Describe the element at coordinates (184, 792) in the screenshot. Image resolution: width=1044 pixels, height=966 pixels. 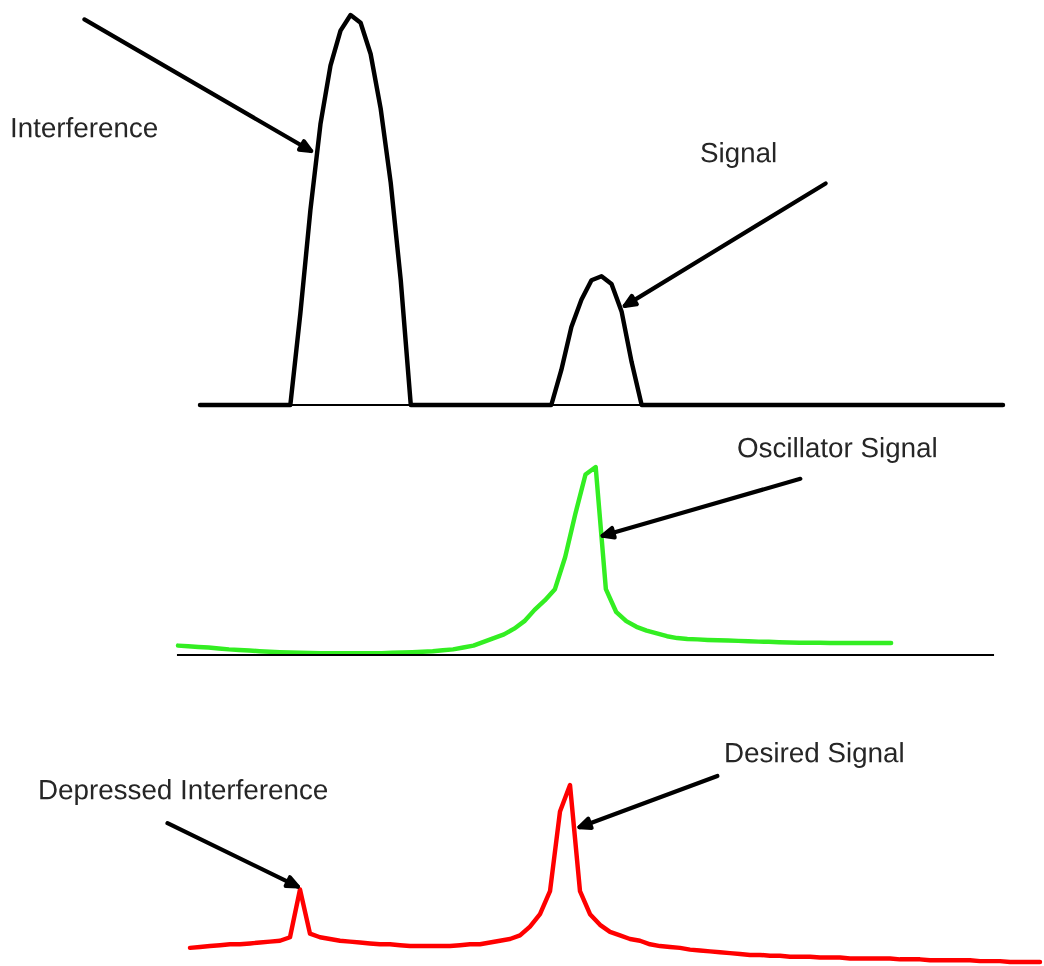
I see `annotation: Depressed Interference` at that location.